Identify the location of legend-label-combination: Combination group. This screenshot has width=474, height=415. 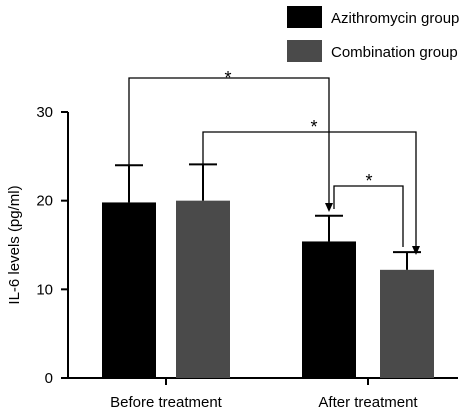
(394, 52).